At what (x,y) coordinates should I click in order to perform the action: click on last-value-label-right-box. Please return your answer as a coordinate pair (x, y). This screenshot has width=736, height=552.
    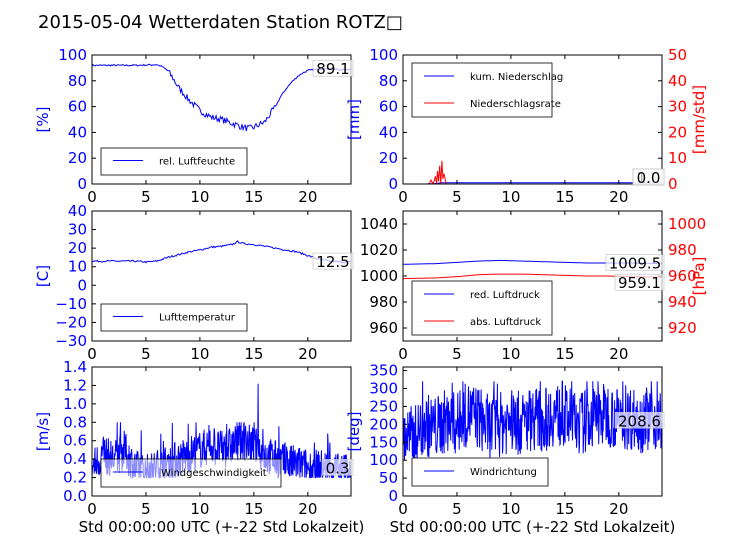
    Looking at the image, I should click on (639, 282).